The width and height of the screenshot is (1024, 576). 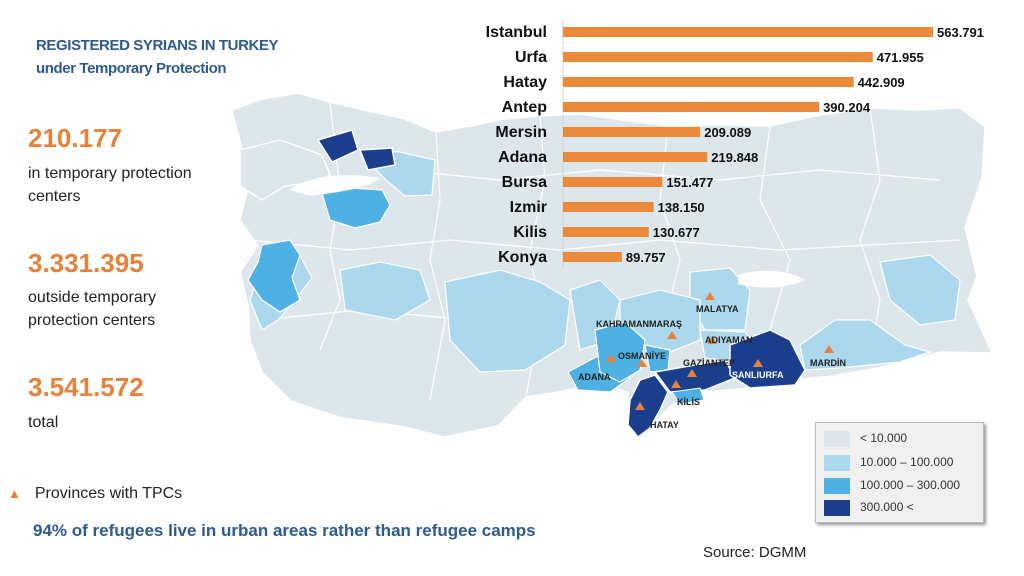 What do you see at coordinates (14, 493) in the screenshot?
I see `triangle-icon: ▲` at bounding box center [14, 493].